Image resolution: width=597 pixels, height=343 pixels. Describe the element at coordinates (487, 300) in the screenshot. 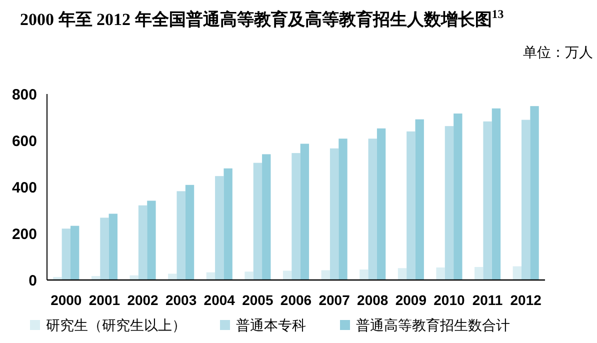

I see `x-tick-label: 2011` at that location.